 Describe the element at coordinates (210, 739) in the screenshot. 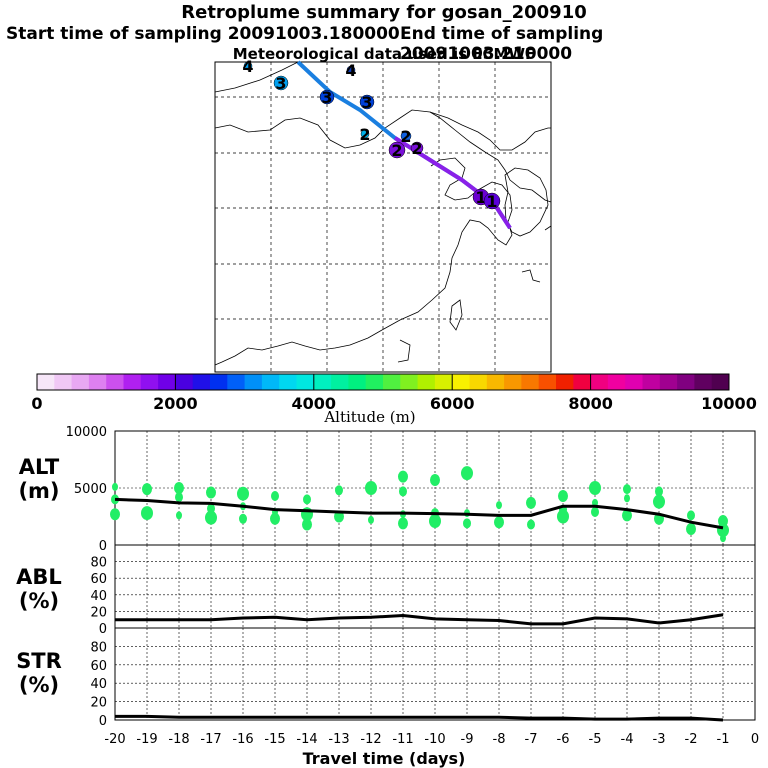

I see `x-tick-label: -17` at that location.